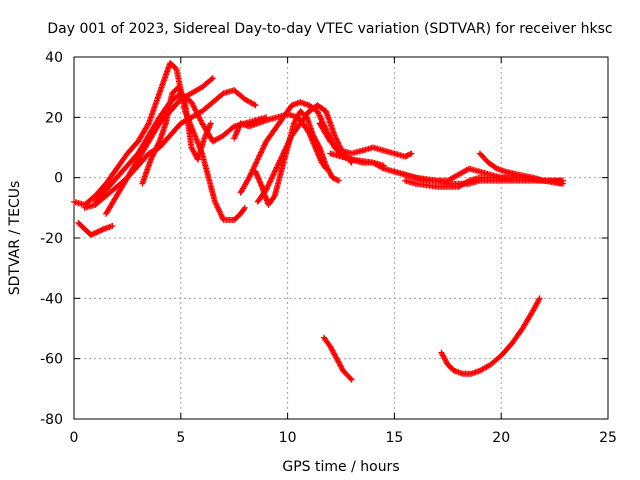 The height and width of the screenshot is (480, 640). I want to click on series-sat-p, so click(337, 358).